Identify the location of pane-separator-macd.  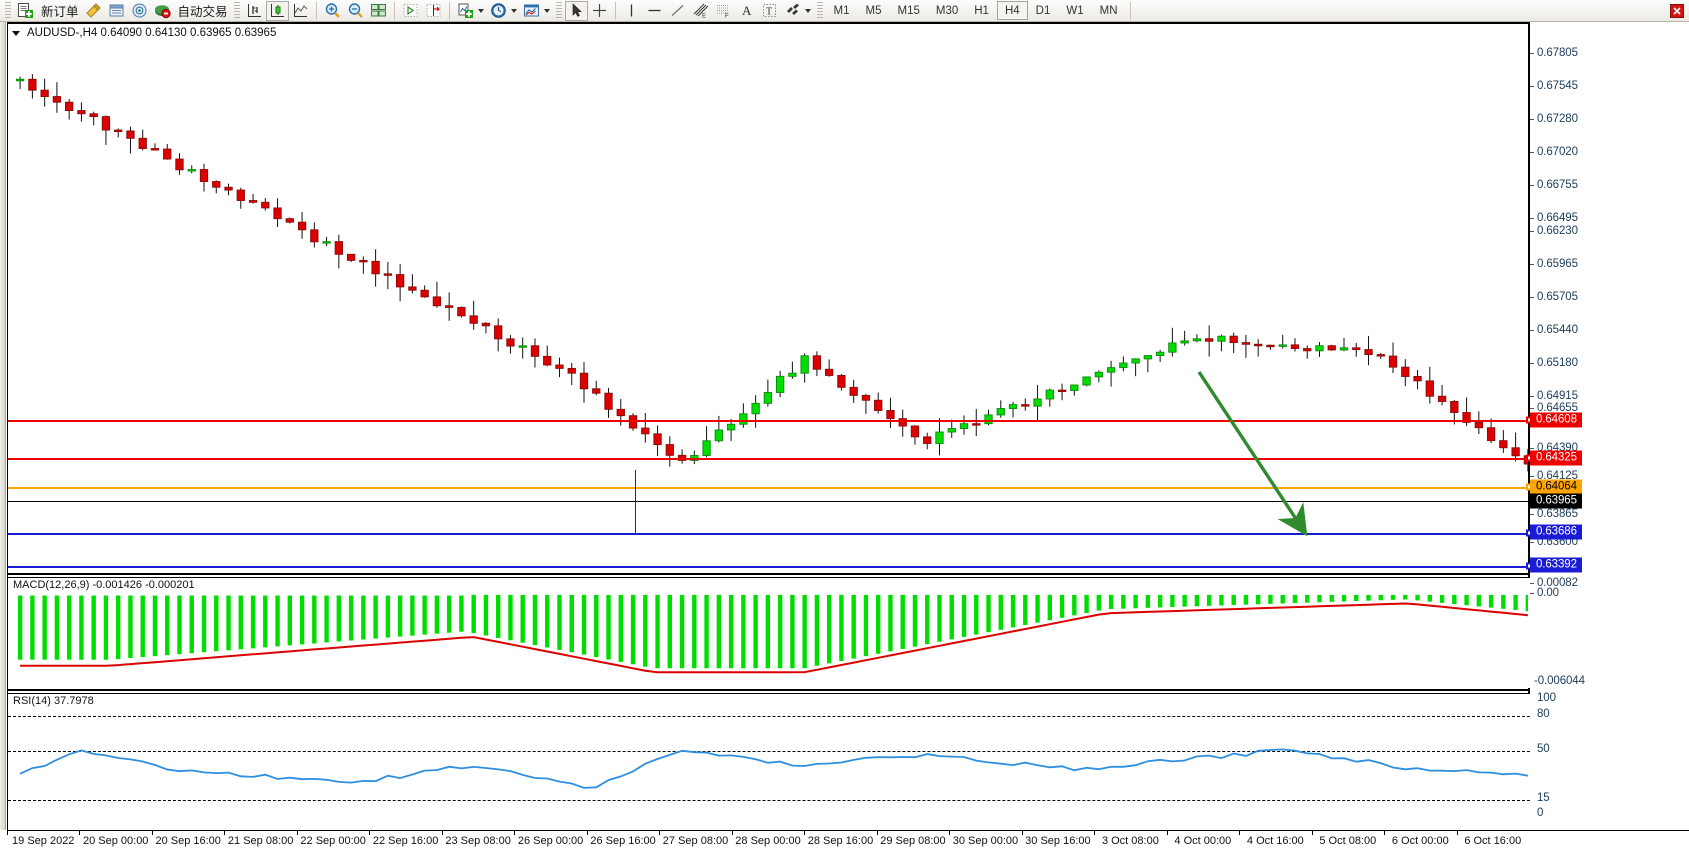
(769, 574).